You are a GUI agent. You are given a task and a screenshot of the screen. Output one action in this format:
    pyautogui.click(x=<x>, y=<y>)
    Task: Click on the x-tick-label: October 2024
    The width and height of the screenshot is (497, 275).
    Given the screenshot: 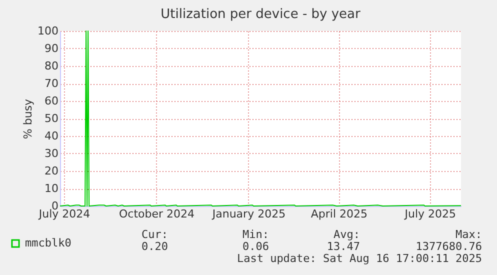 What is the action you would take?
    pyautogui.click(x=156, y=214)
    